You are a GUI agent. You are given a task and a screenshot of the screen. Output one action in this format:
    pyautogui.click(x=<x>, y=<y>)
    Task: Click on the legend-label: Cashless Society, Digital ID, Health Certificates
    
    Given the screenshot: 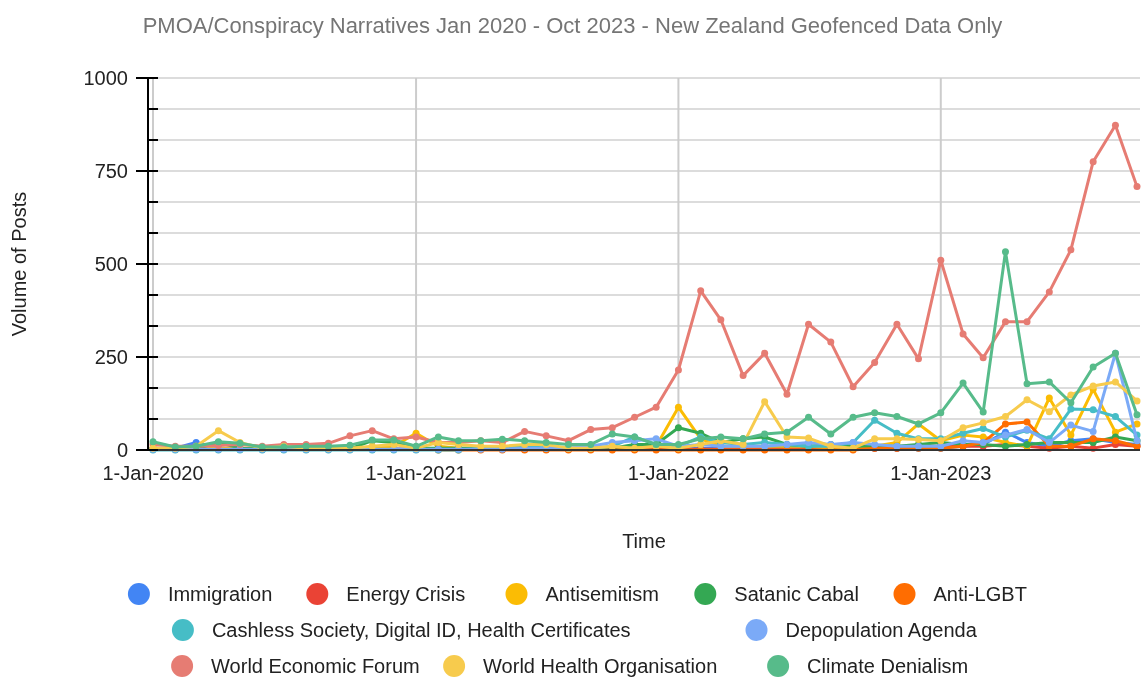 What is the action you would take?
    pyautogui.click(x=421, y=630)
    